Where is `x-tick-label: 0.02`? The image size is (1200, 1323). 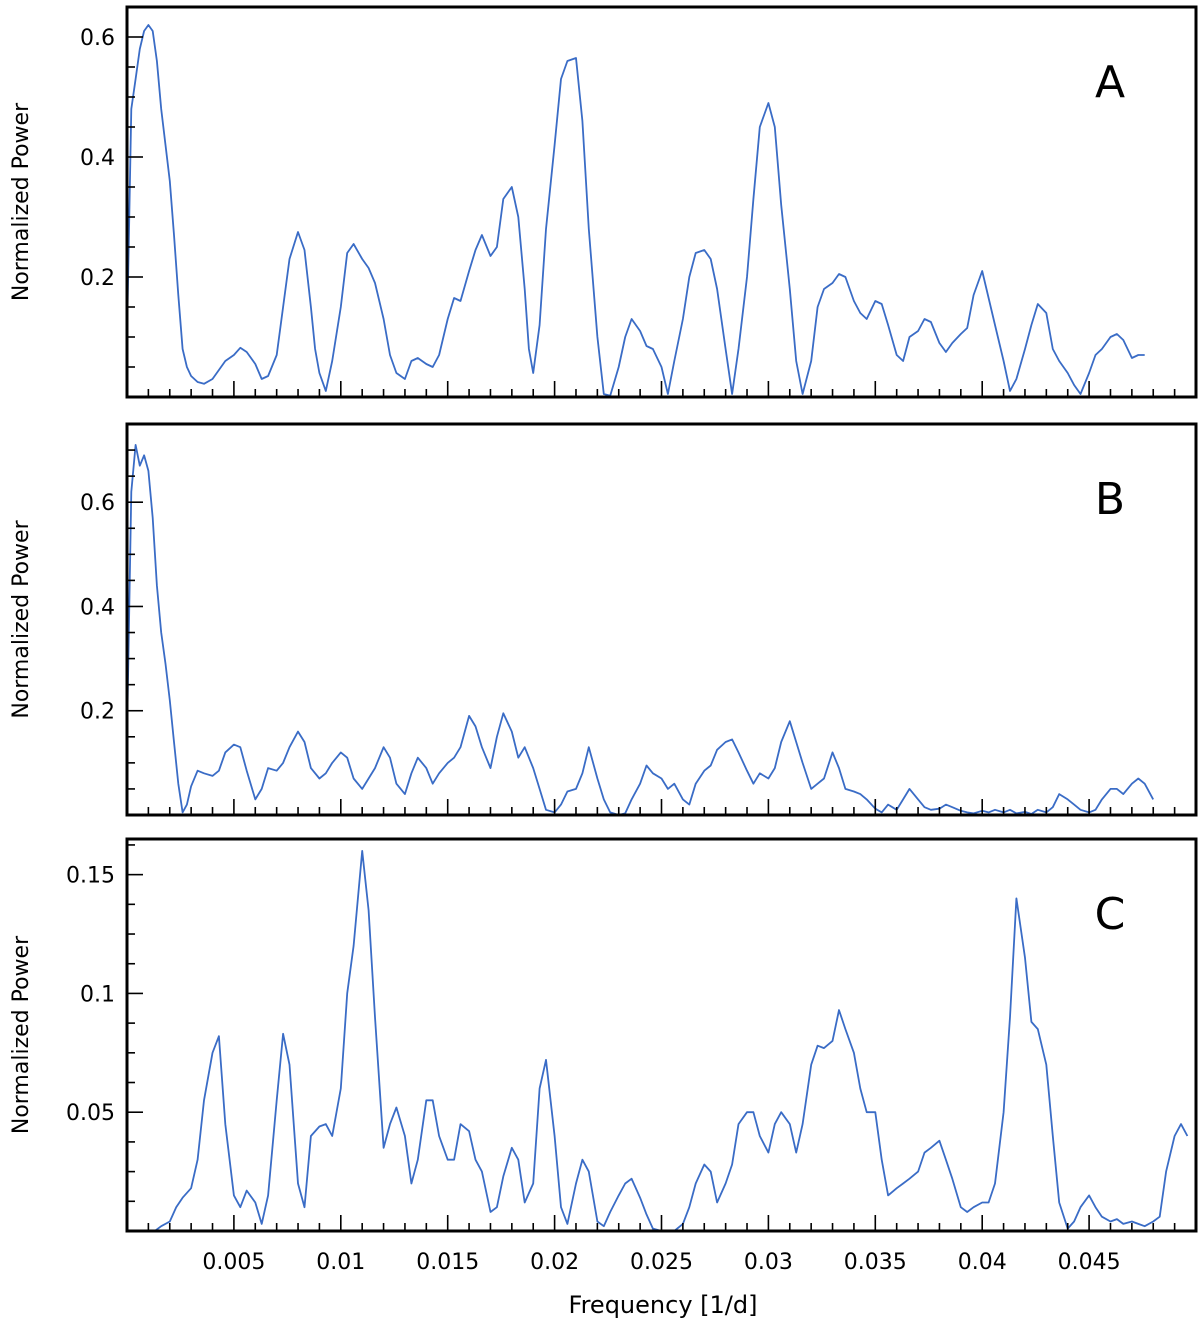 x-tick-label: 0.02 is located at coordinates (554, 1262).